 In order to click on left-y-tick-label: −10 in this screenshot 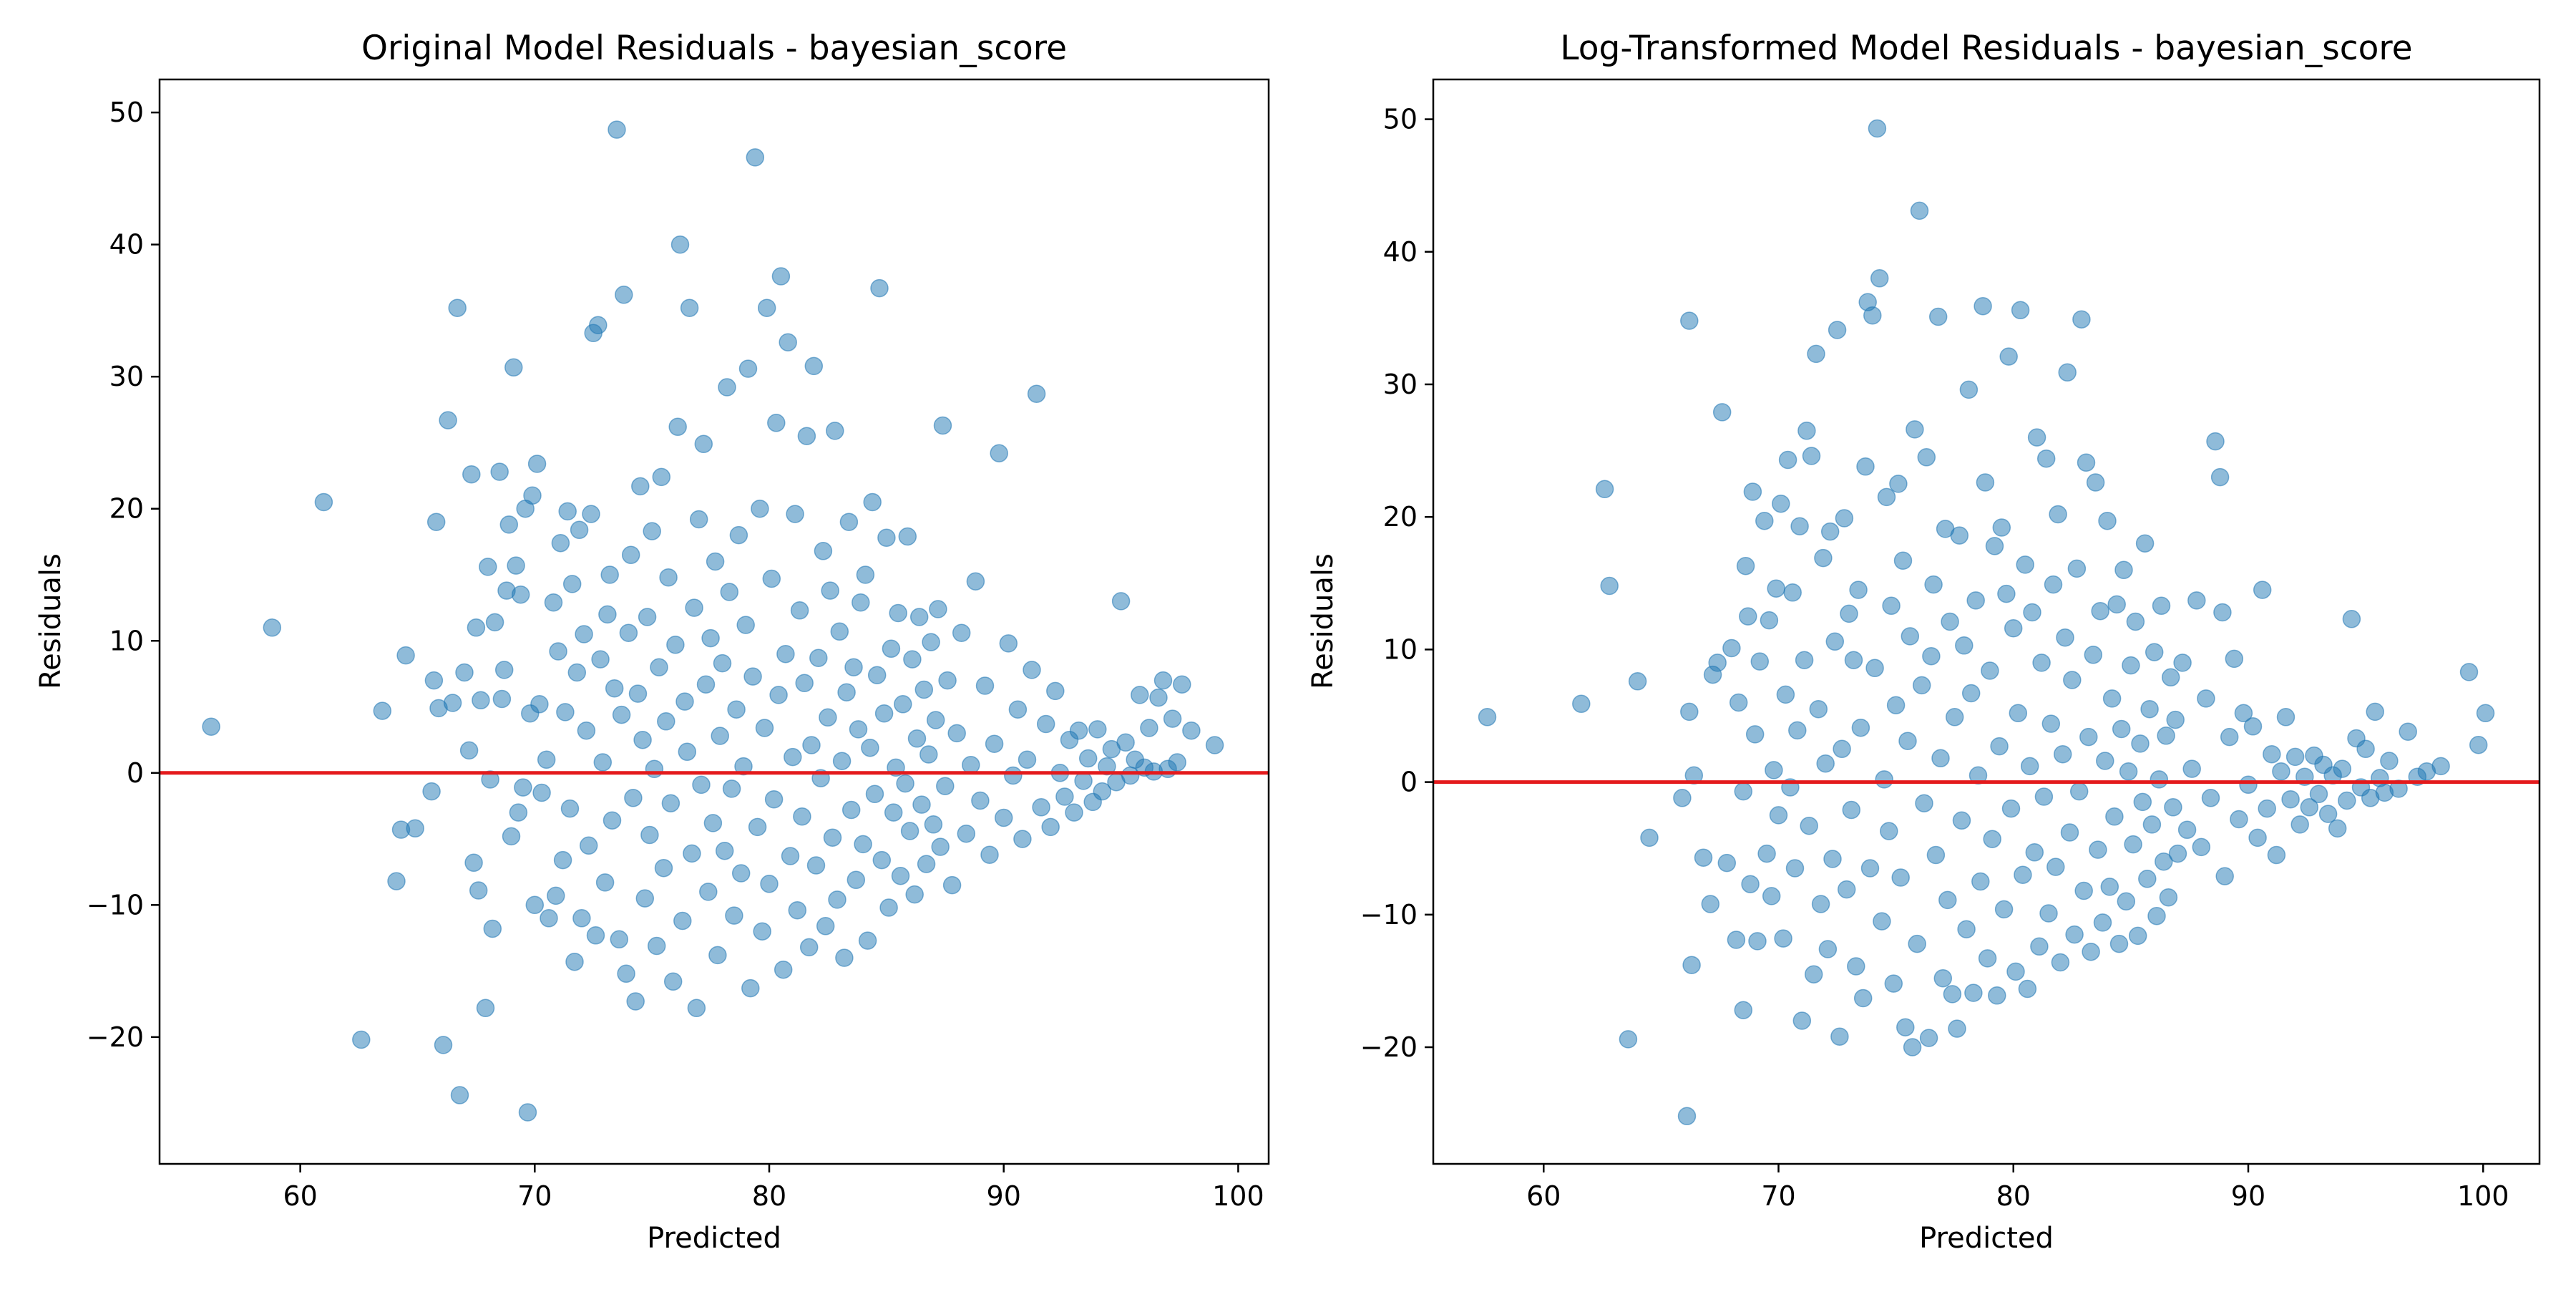, I will do `click(115, 905)`.